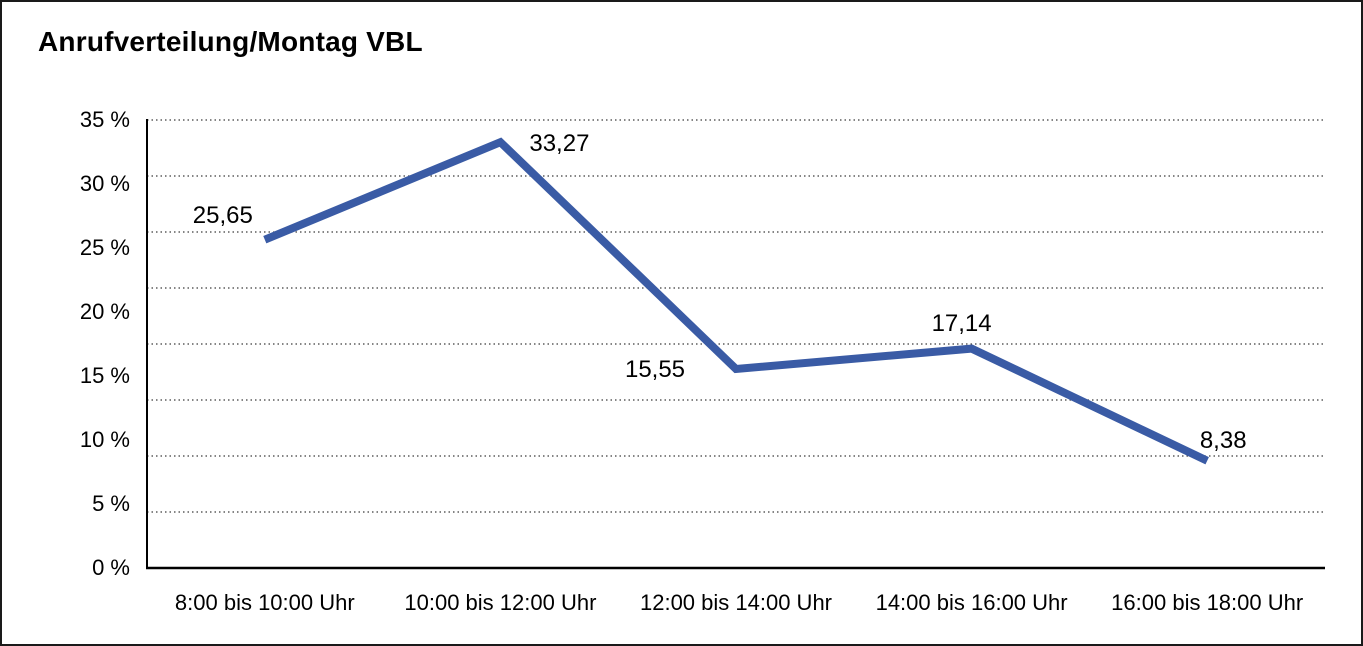 The width and height of the screenshot is (1363, 646). Describe the element at coordinates (230, 41) in the screenshot. I see `chart-title: Anrufverteilung/Montag VBL` at that location.